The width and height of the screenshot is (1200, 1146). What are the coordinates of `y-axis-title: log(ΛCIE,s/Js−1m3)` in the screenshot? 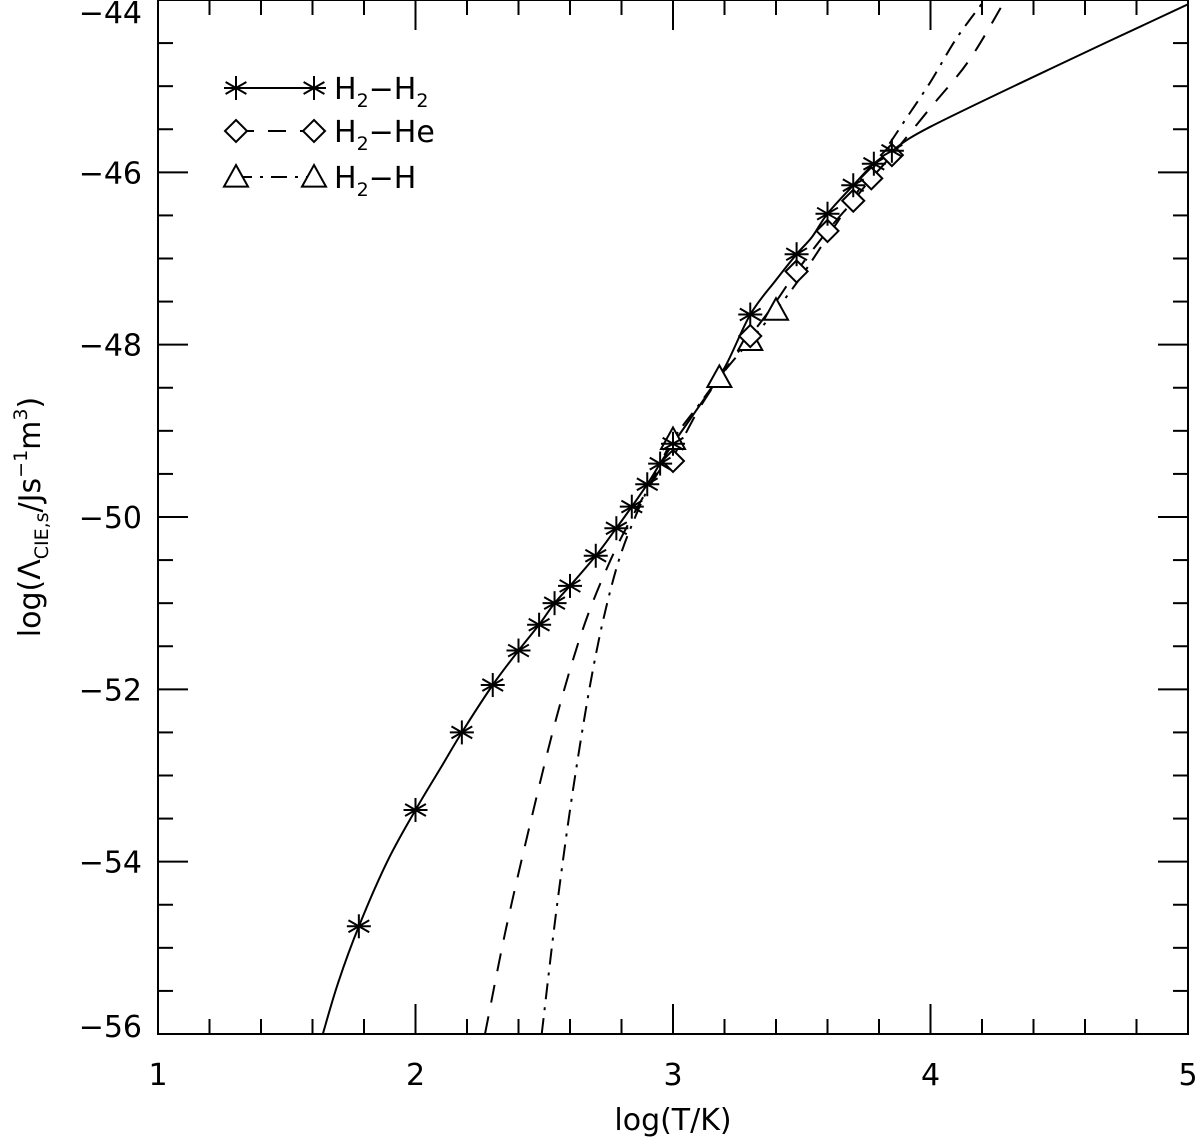 It's located at (31, 517).